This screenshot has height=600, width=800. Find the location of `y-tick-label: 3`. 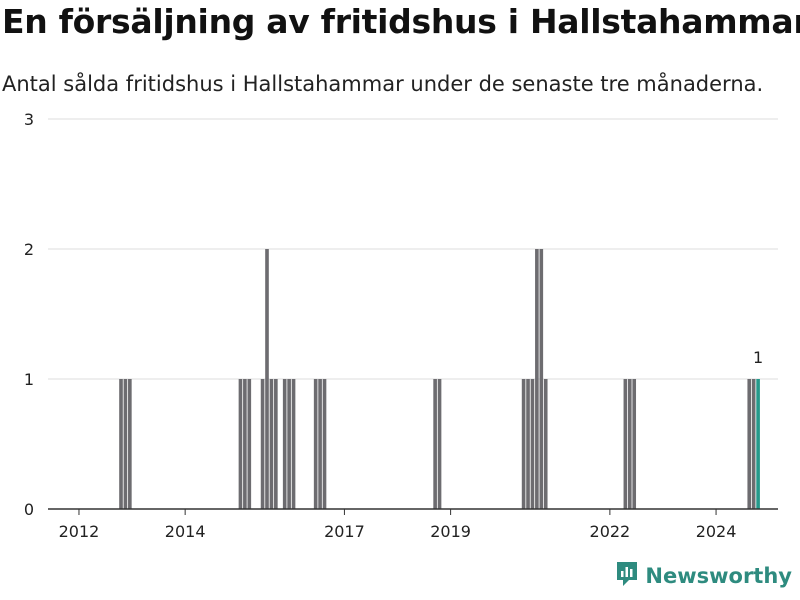

y-tick-label: 3 is located at coordinates (29, 119).